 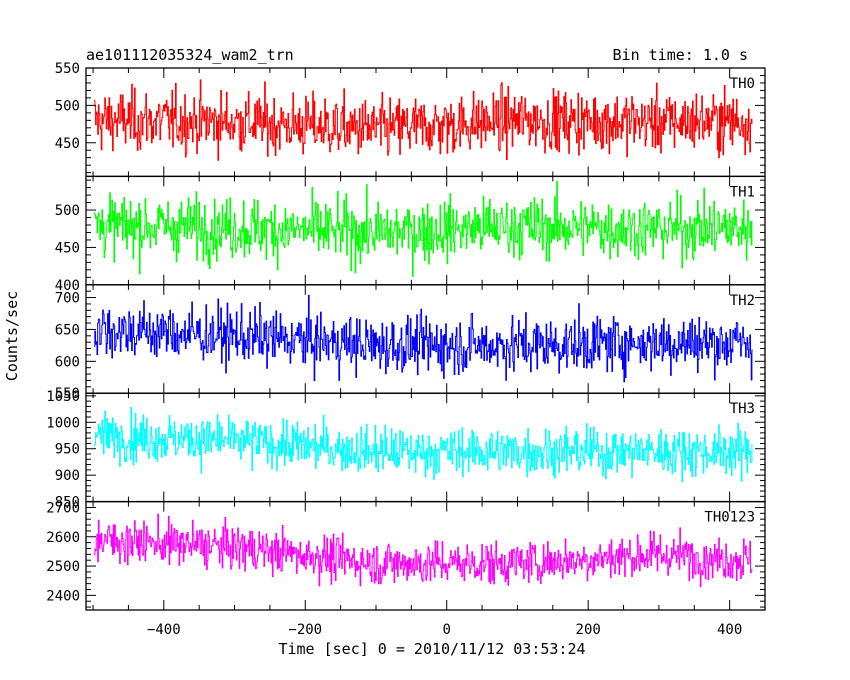 I want to click on y-tick-label: 600, so click(x=67, y=362).